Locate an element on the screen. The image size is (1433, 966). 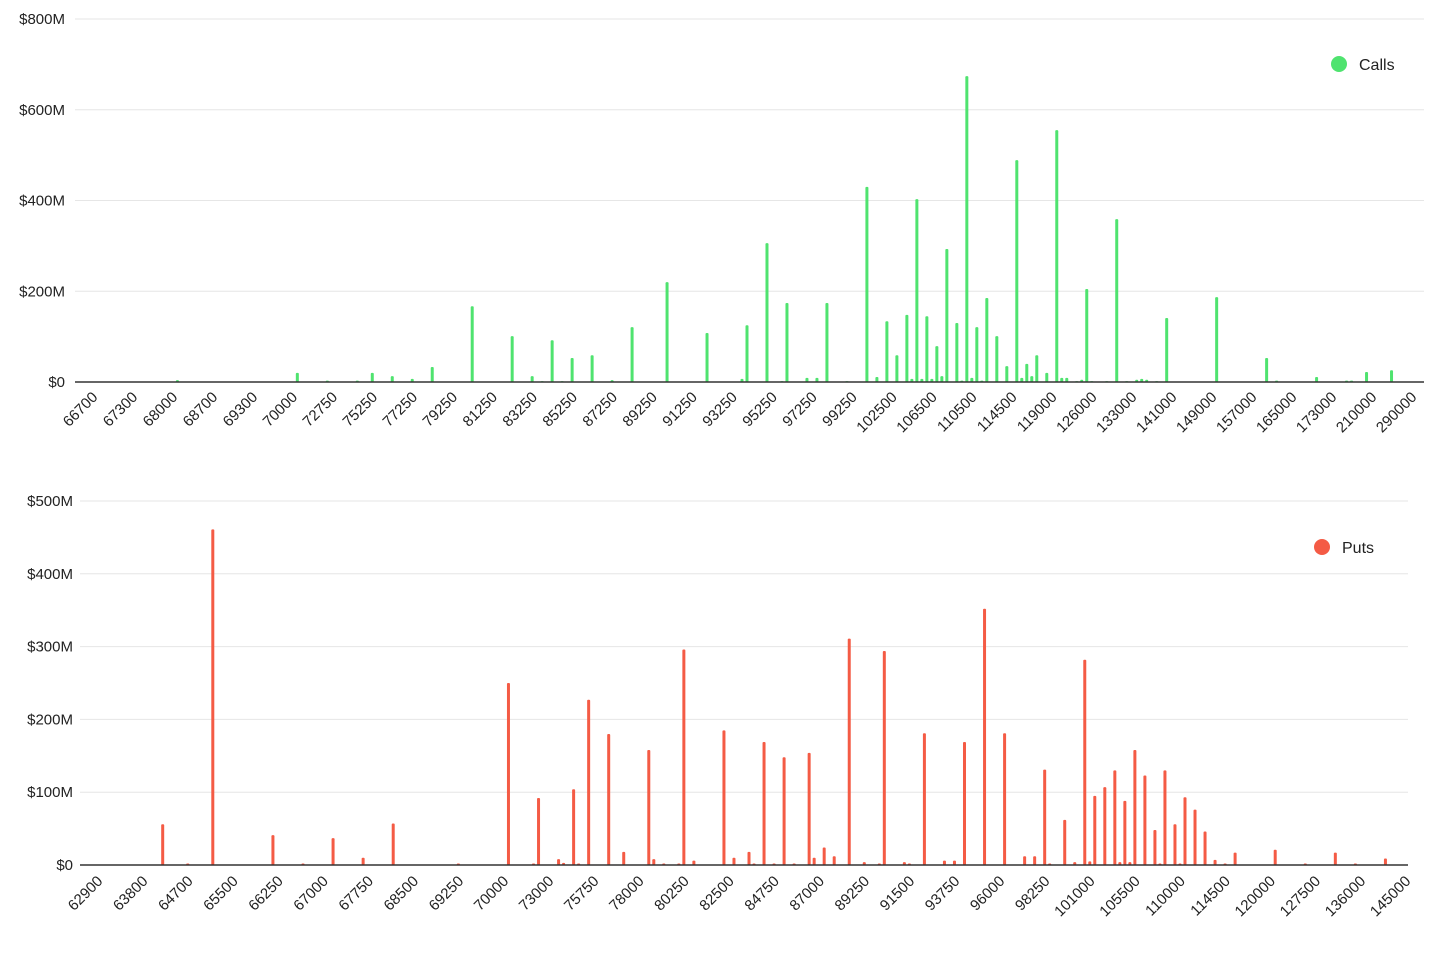
calls-legend-item: Calls is located at coordinates (1363, 65).